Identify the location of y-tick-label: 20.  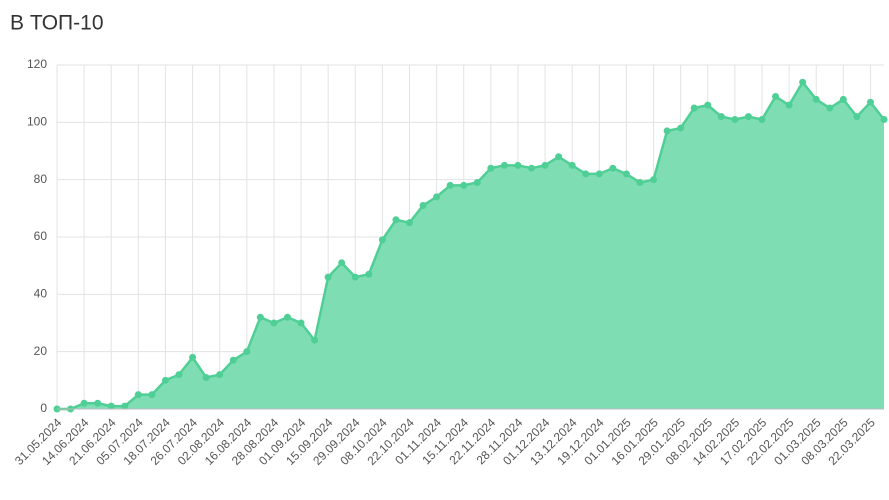
(41, 351).